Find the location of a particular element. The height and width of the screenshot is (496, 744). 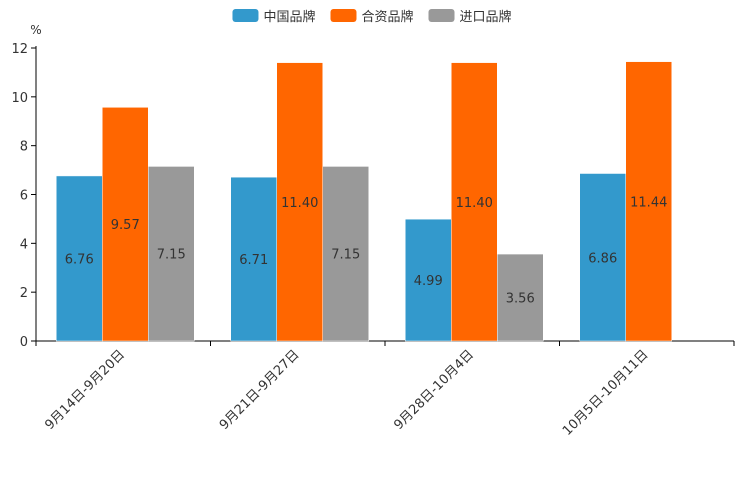

y-tick-label: 12 is located at coordinates (19, 49).